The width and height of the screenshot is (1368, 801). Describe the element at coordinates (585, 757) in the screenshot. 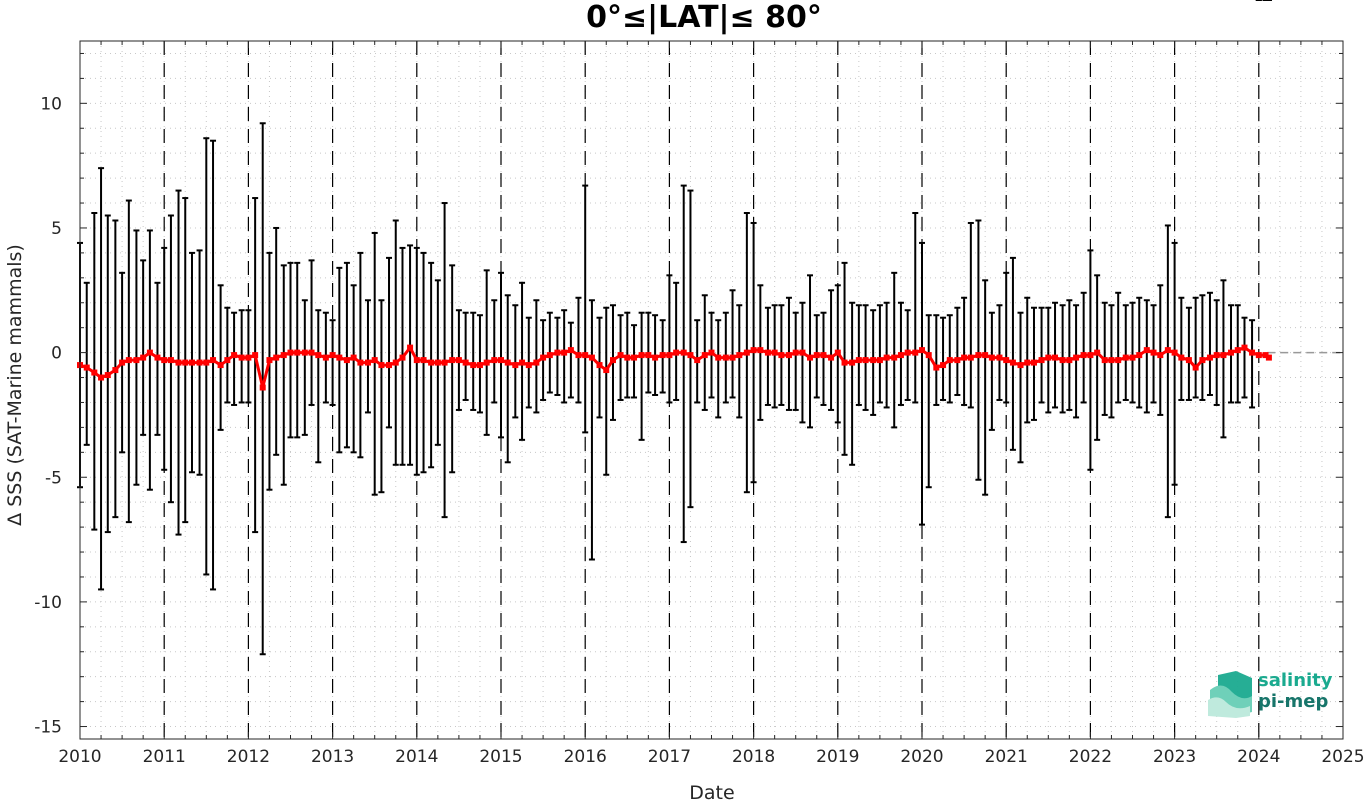

I see `x-tick-label: 2016` at that location.